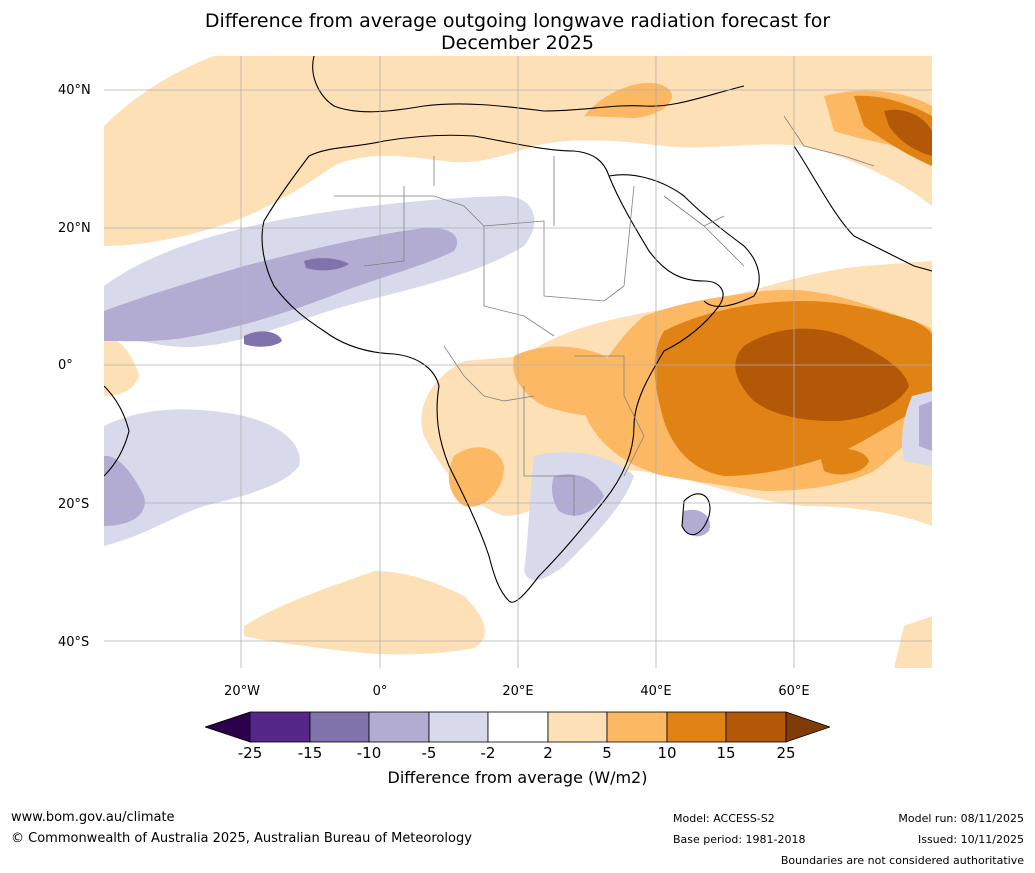  Describe the element at coordinates (65, 365) in the screenshot. I see `lat-label-0: 0°` at that location.